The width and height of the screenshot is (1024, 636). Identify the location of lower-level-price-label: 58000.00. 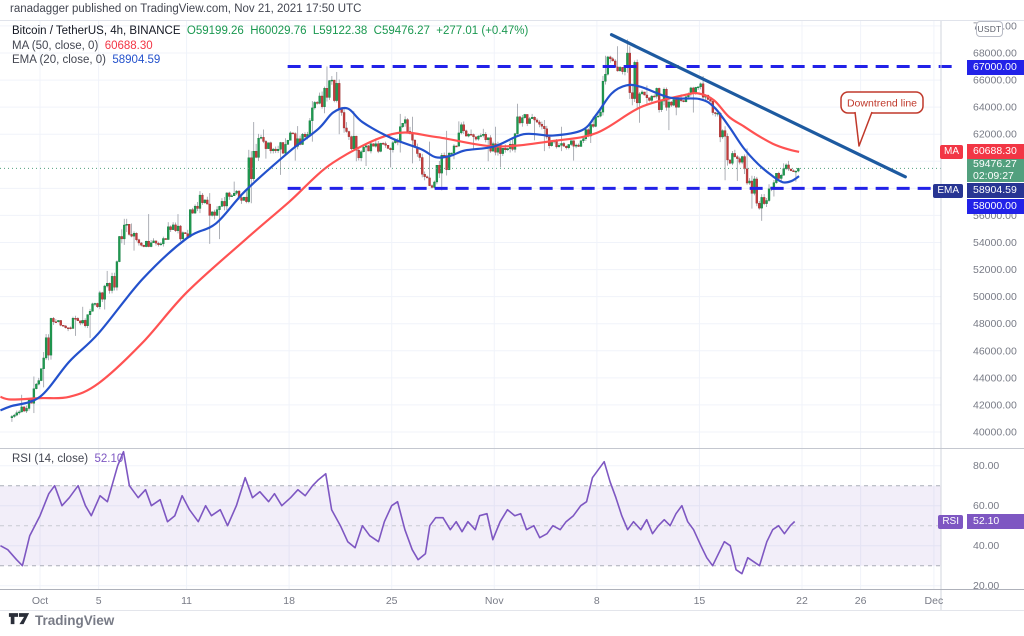
(995, 206).